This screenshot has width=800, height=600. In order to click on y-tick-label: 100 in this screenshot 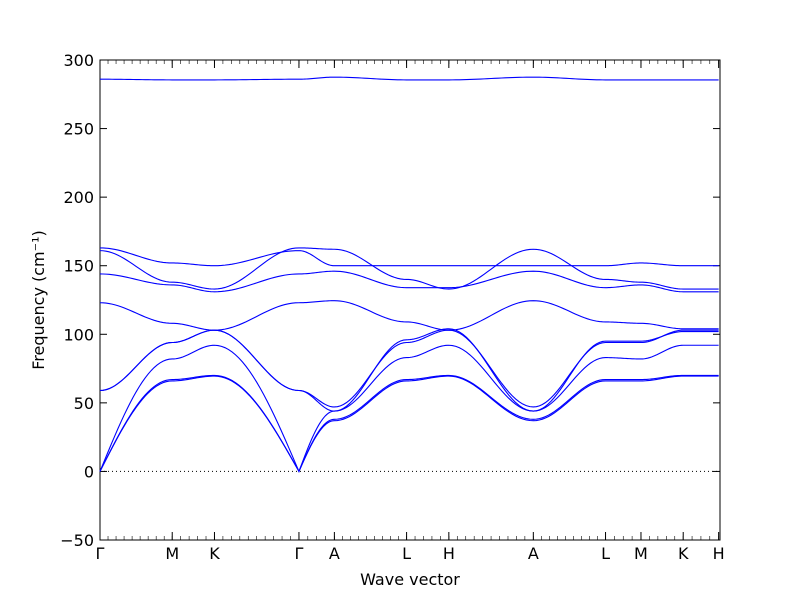, I will do `click(78, 334)`.